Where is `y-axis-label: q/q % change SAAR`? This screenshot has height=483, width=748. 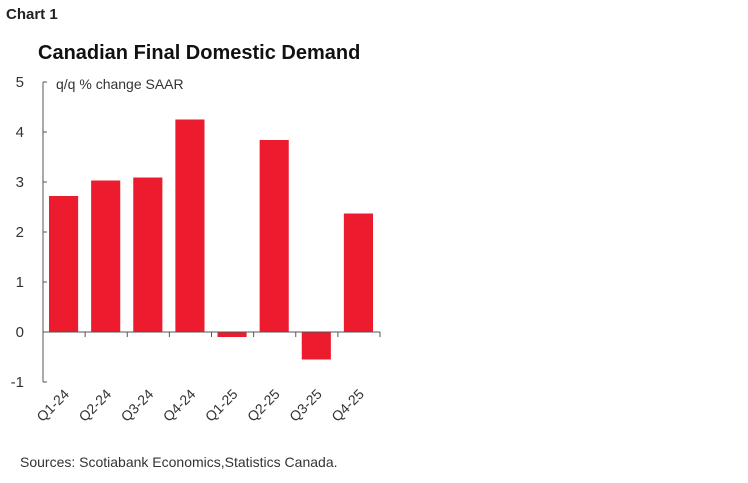
y-axis-label: q/q % change SAAR is located at coordinates (120, 84).